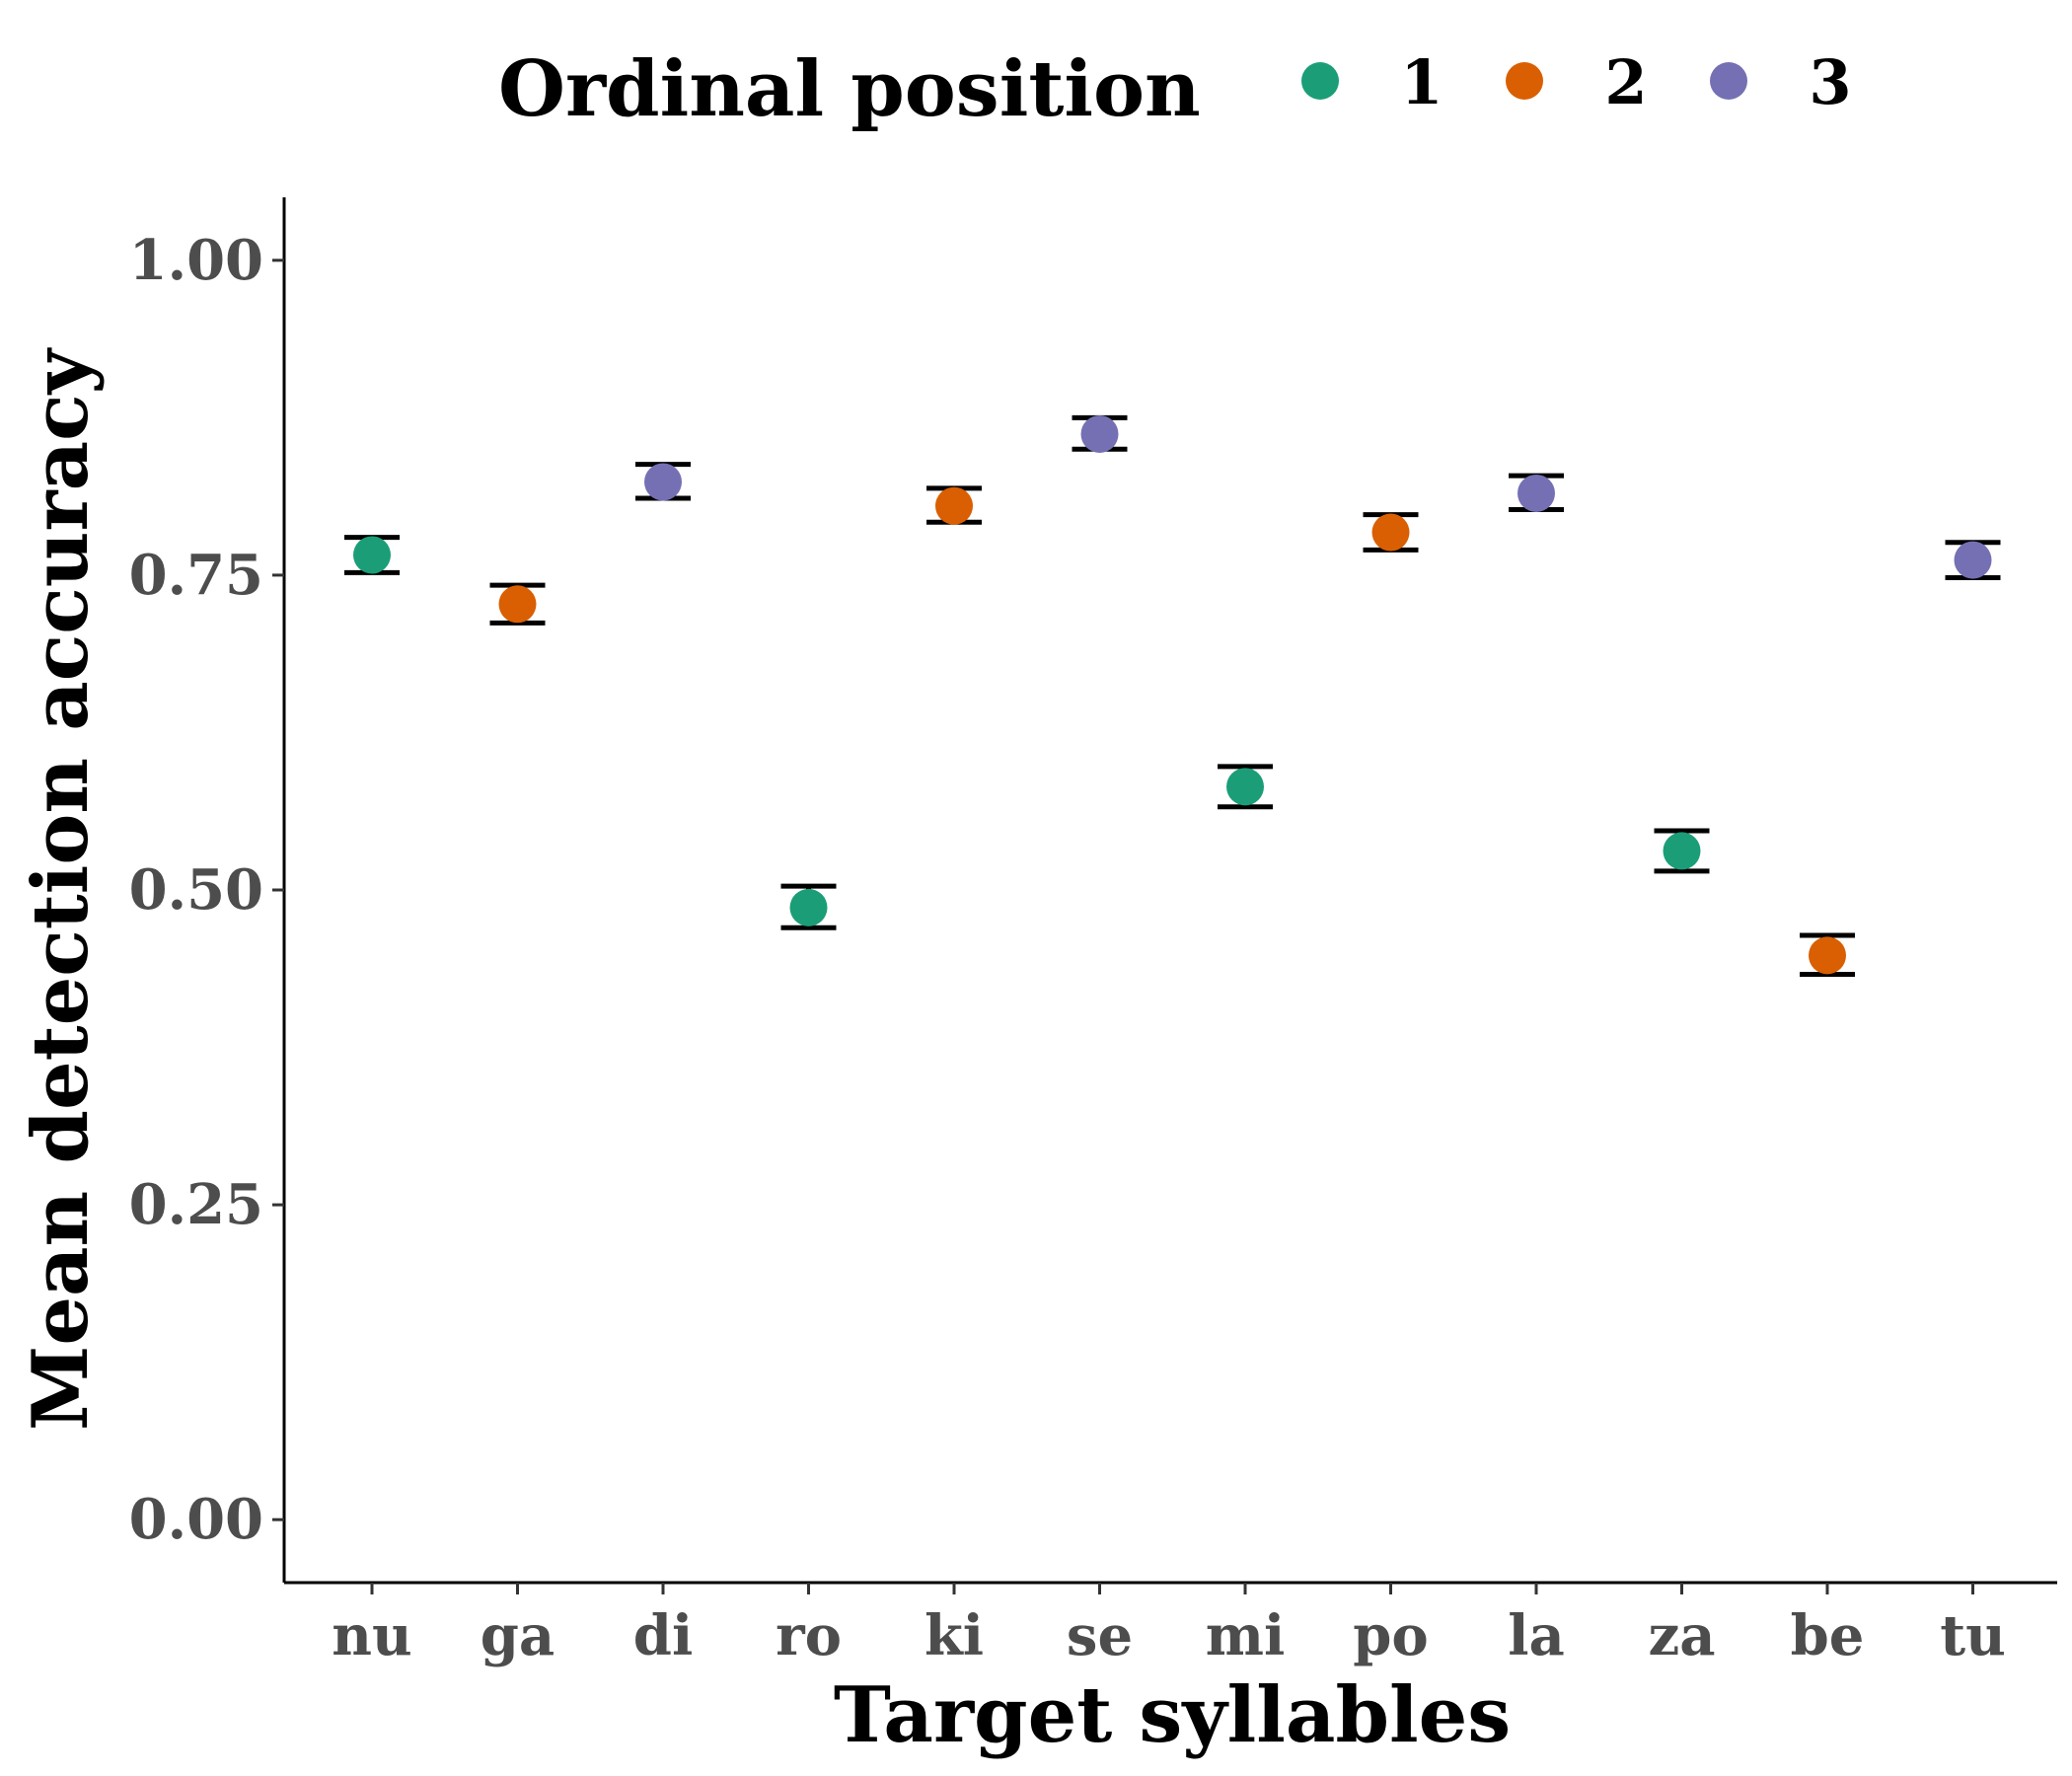 Image resolution: width=2072 pixels, height=1776 pixels. What do you see at coordinates (1973, 1636) in the screenshot?
I see `x-tick-label-tu: tu` at bounding box center [1973, 1636].